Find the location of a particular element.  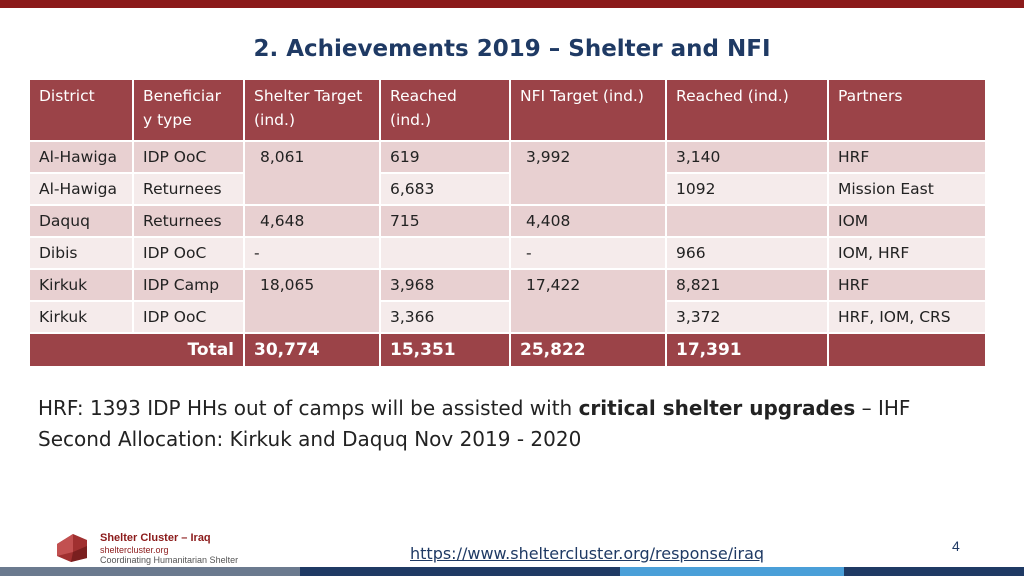

cell-nfi-reached: 3,140 is located at coordinates (747, 157).